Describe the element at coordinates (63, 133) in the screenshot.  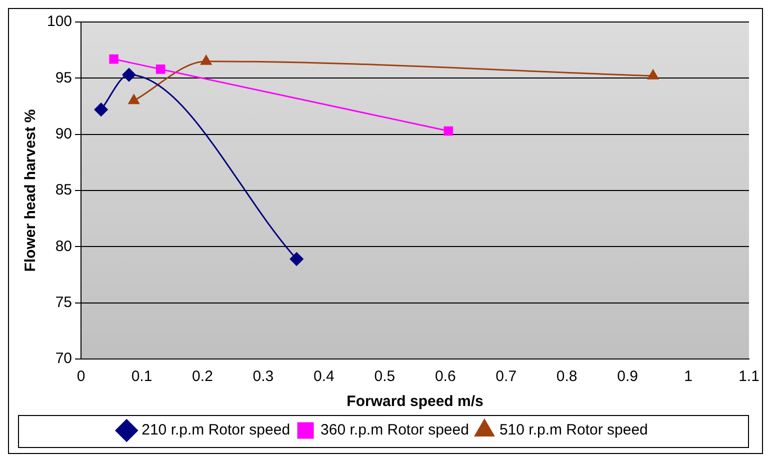
I see `y-tick-label: 90` at that location.